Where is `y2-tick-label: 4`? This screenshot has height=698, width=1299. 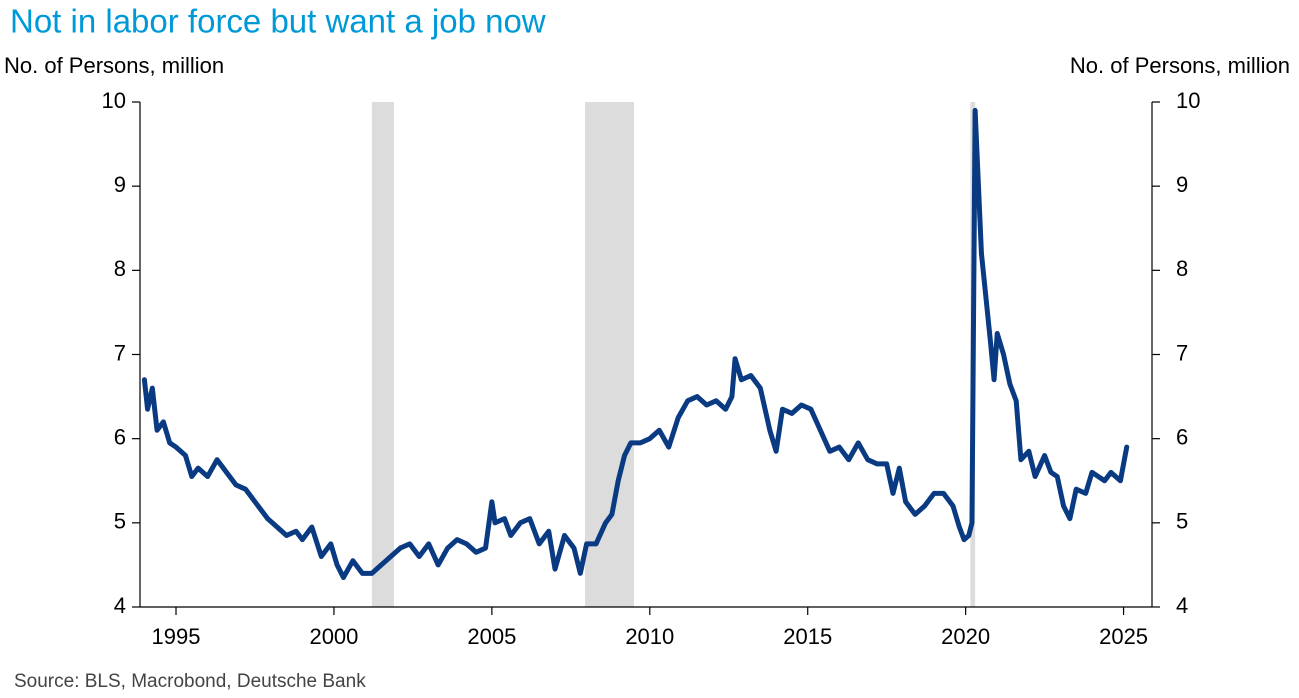
y2-tick-label: 4 is located at coordinates (1182, 605).